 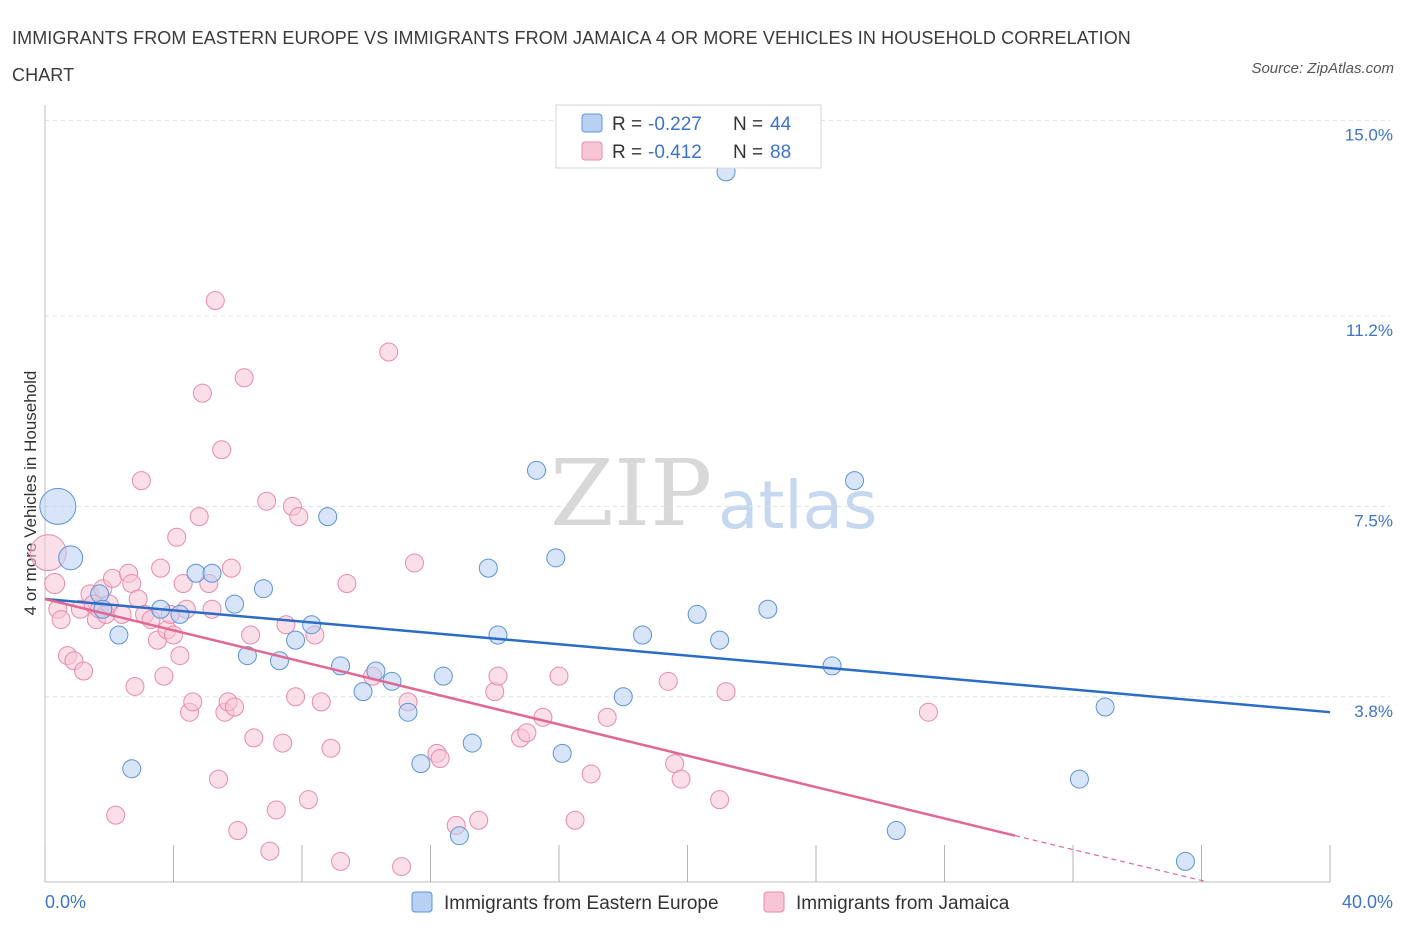 What do you see at coordinates (1369, 422) in the screenshot?
I see `y-tick-labels: 15.0% 11.2% 7.5% 3.8%` at bounding box center [1369, 422].